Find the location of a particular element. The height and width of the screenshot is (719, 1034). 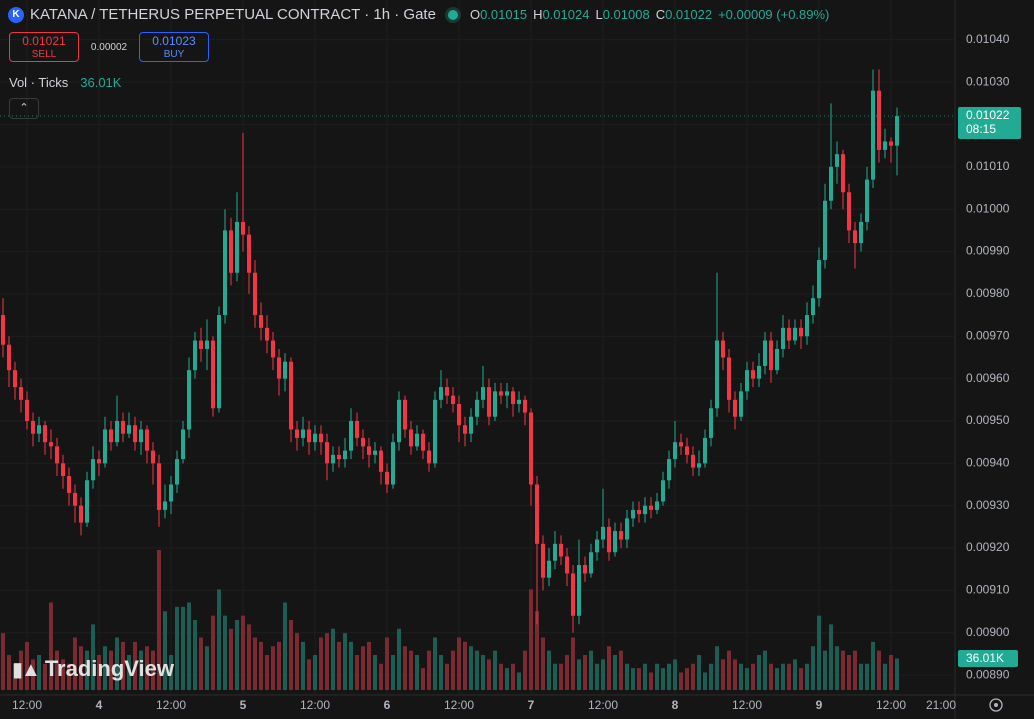

volume-label-box is located at coordinates (988, 658).